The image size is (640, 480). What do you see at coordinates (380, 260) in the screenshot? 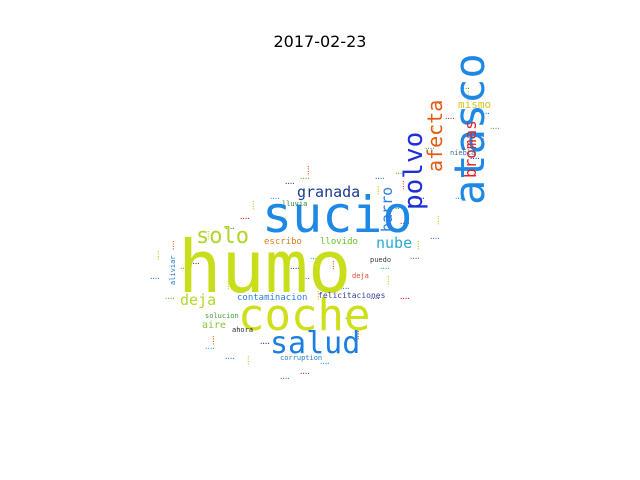
I see `cloud-word: puedo` at bounding box center [380, 260].